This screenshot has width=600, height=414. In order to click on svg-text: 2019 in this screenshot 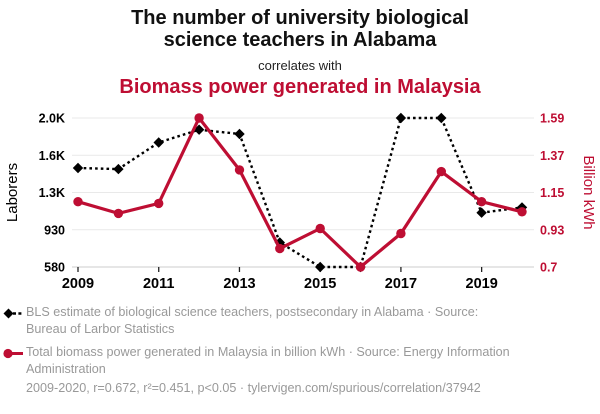, I will do `click(482, 284)`.